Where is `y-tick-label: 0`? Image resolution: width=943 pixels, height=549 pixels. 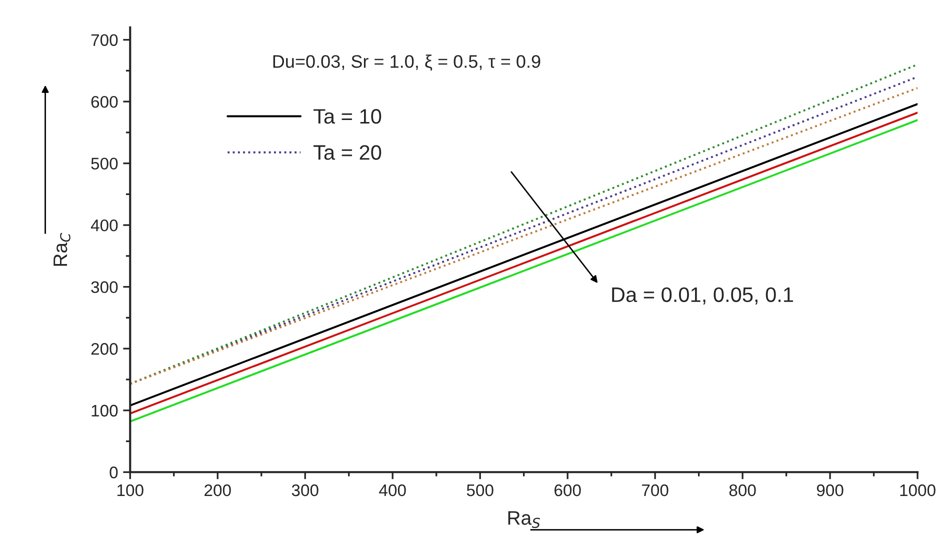
y-tick-label: 0 is located at coordinates (114, 472).